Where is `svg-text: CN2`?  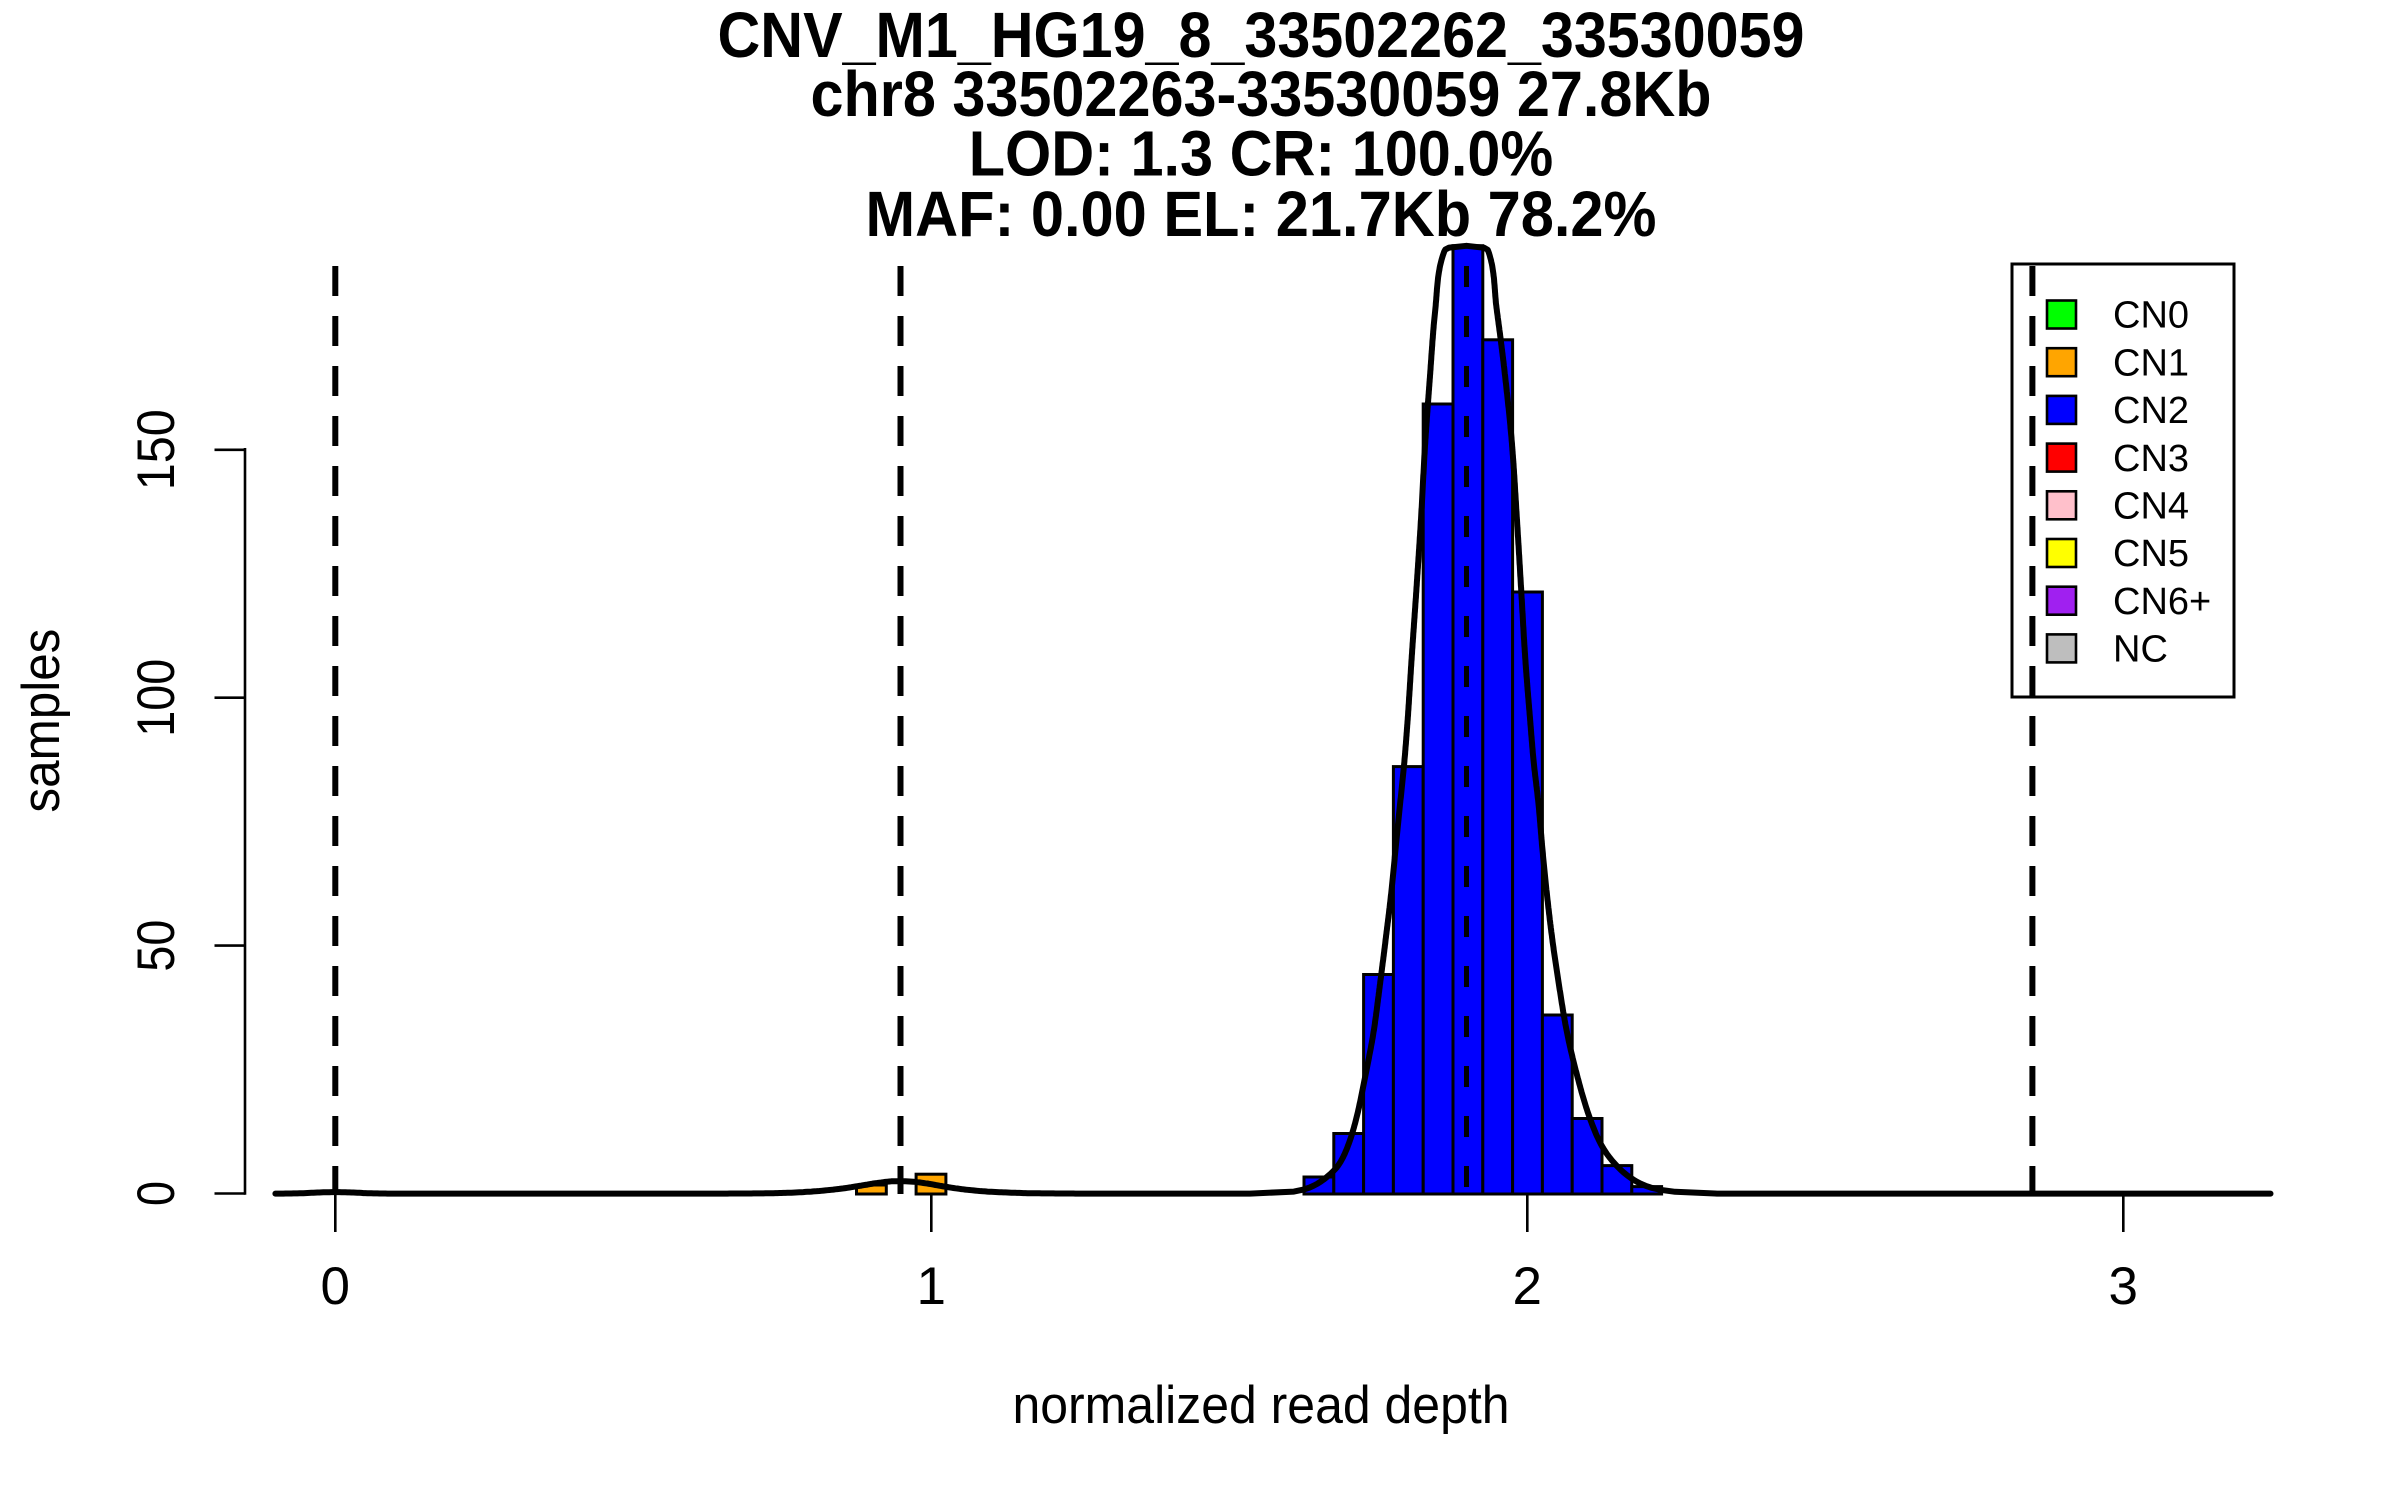
svg-text: CN2 is located at coordinates (2151, 411).